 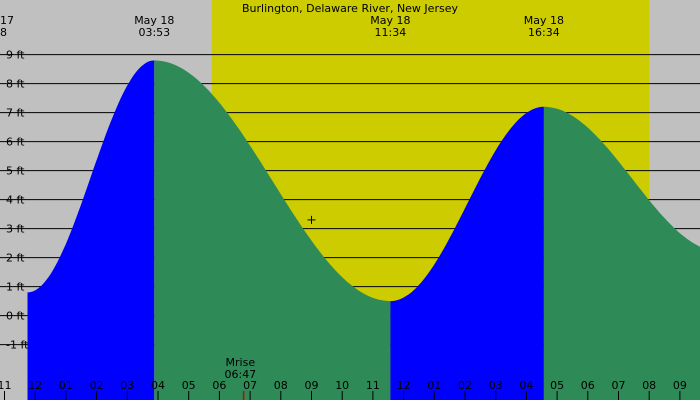 I want to click on y-tick-label: 3 ft, so click(x=15, y=229).